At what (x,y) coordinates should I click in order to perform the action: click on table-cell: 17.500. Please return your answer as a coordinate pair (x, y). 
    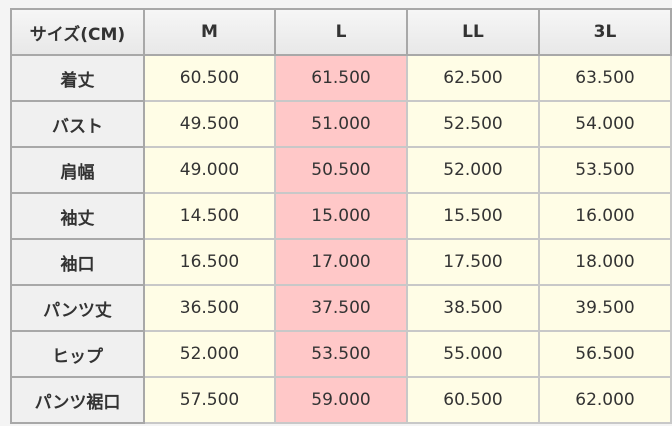
    Looking at the image, I should click on (473, 262).